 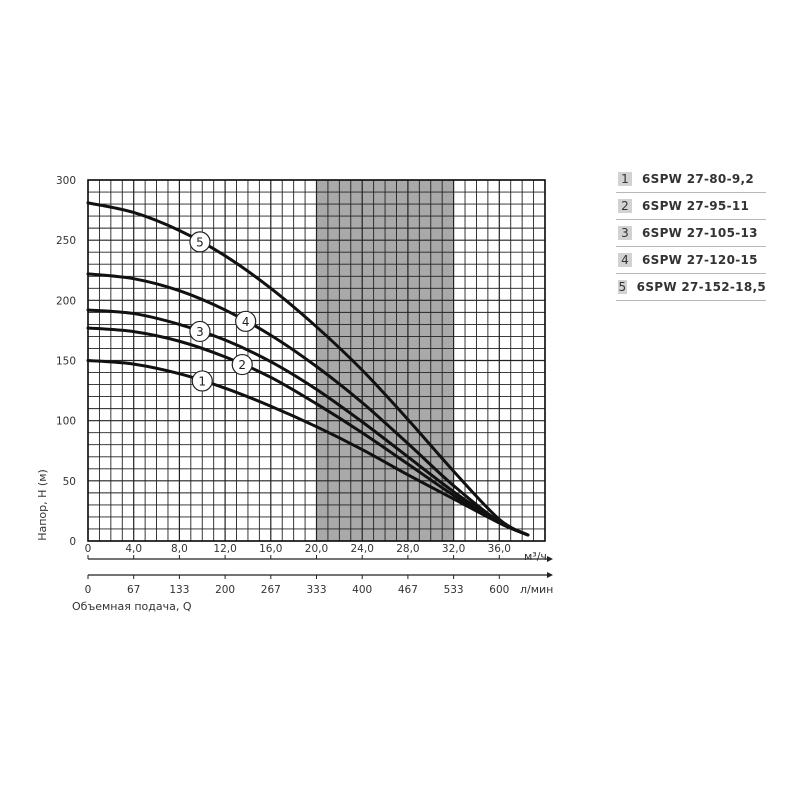 I want to click on legend-number: 2, so click(x=625, y=206).